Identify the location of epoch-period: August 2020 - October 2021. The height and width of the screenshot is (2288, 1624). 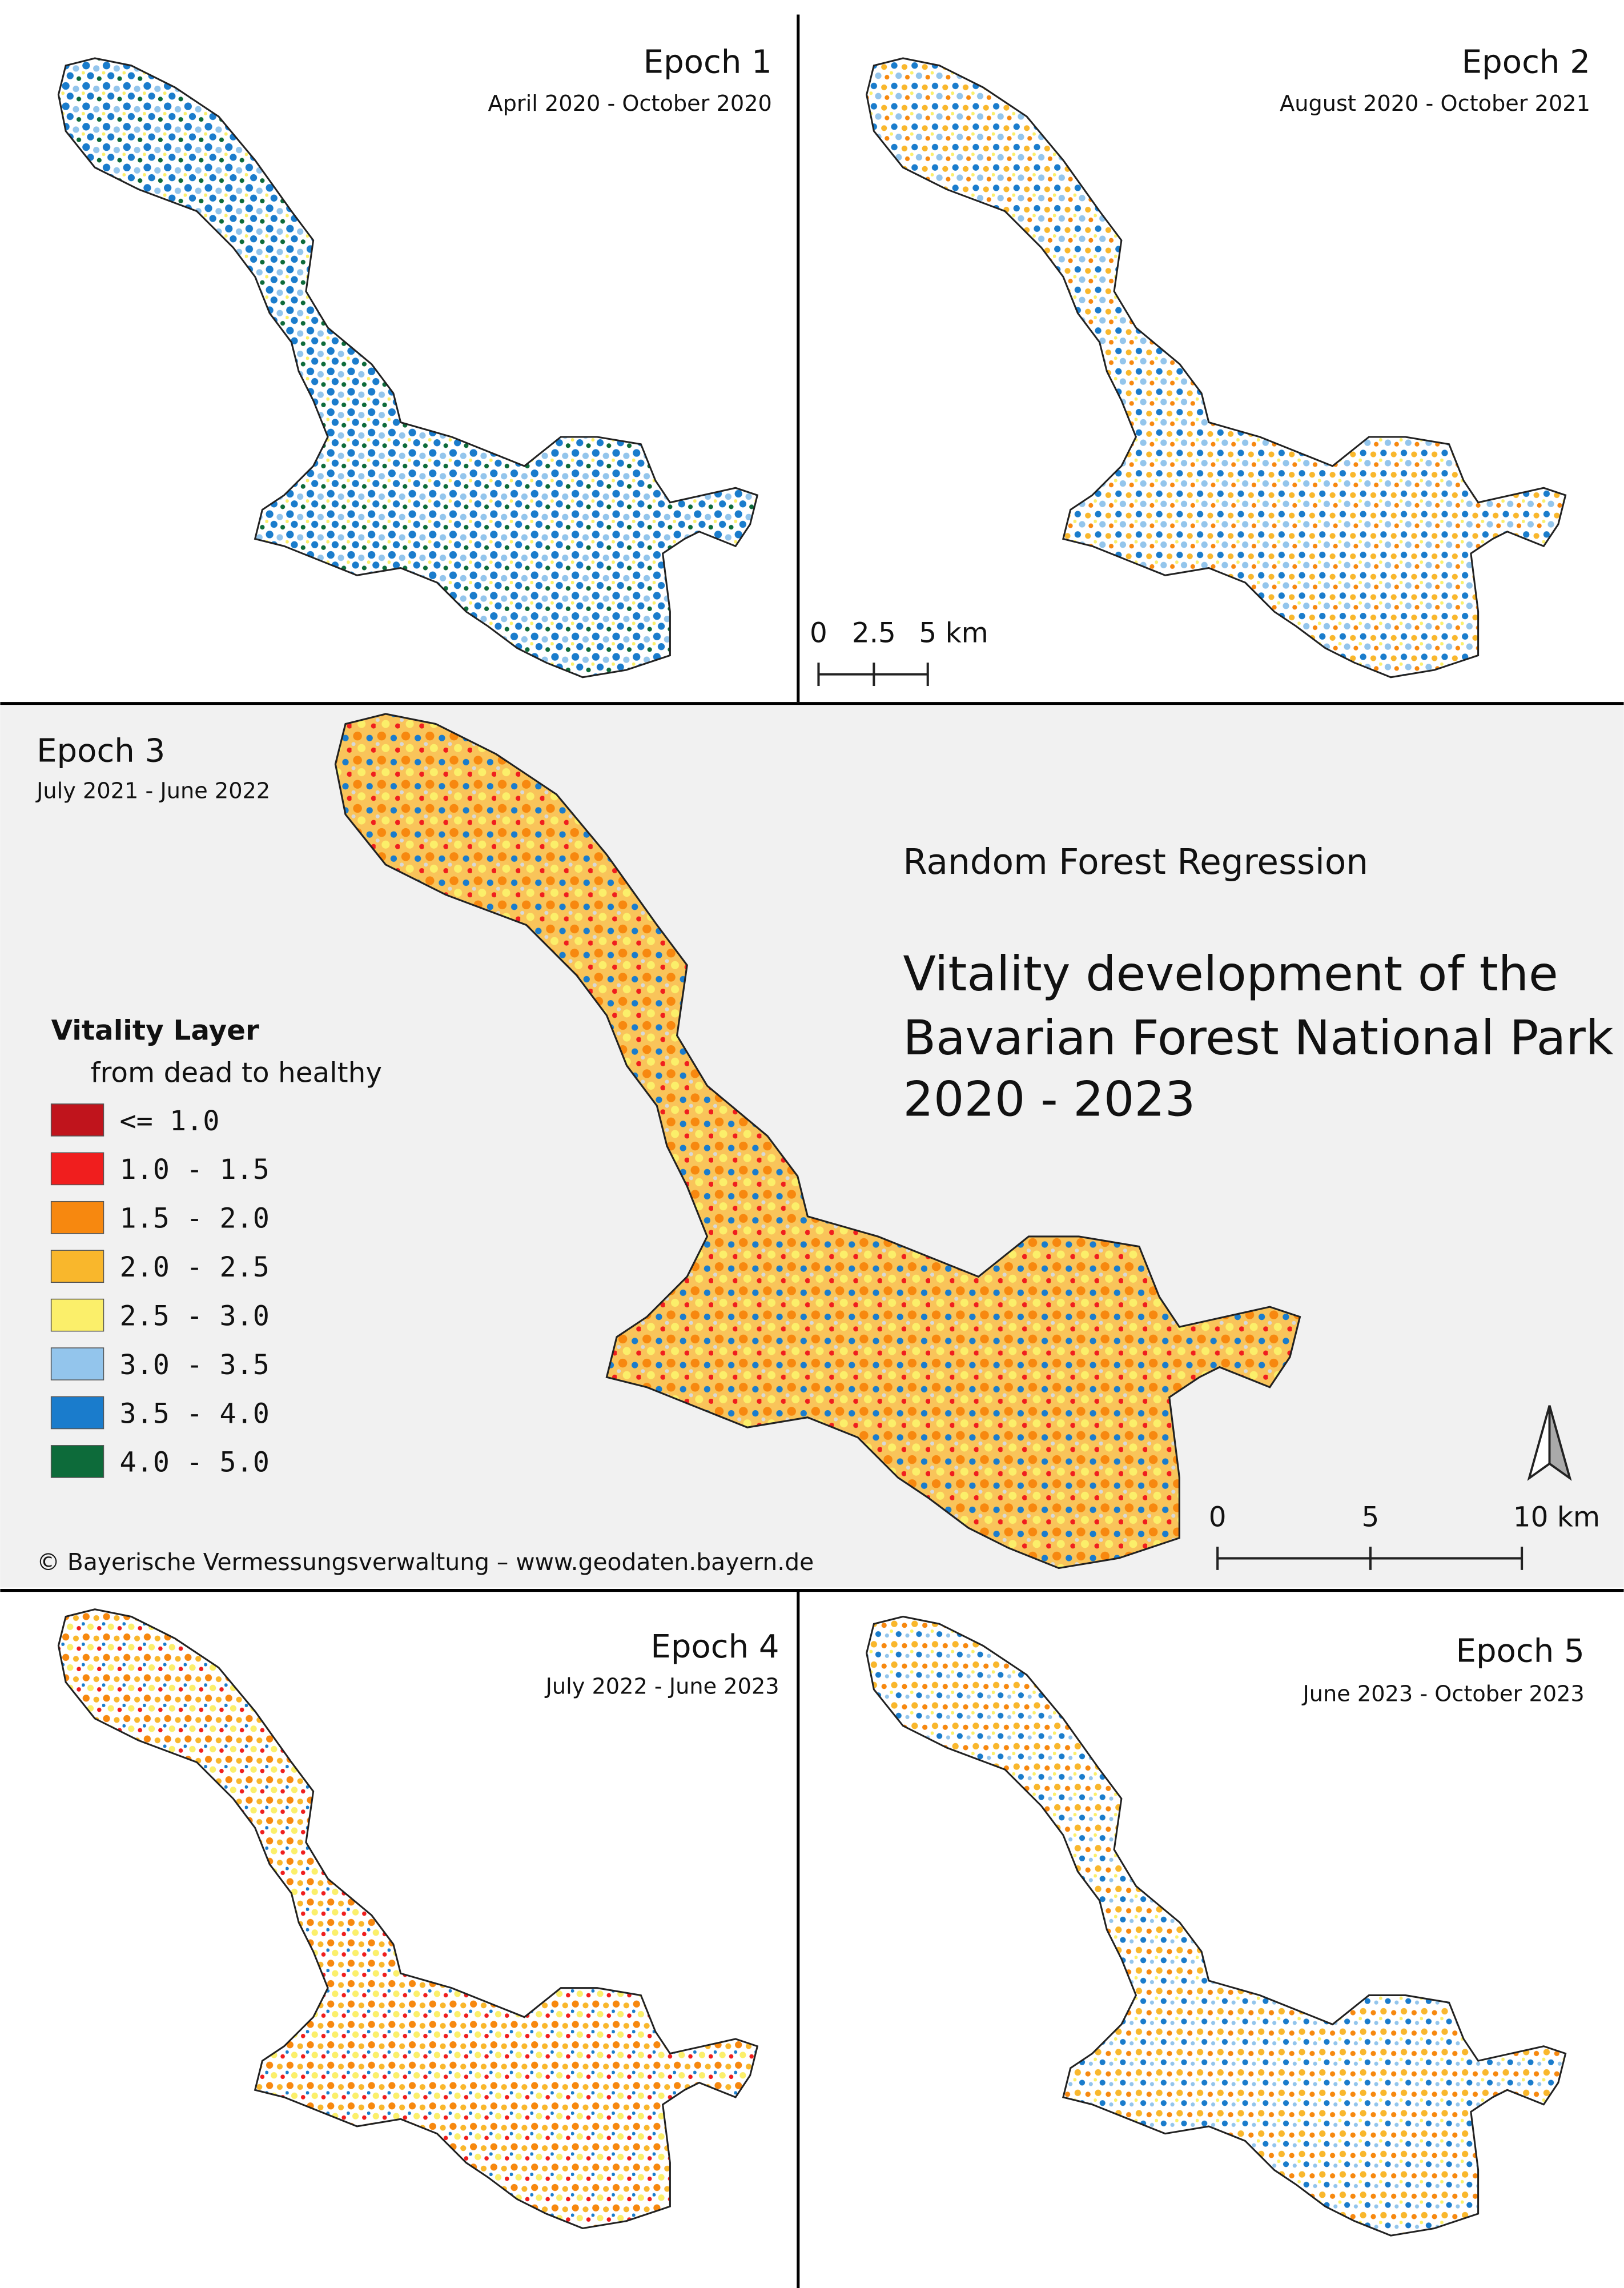
(1435, 104).